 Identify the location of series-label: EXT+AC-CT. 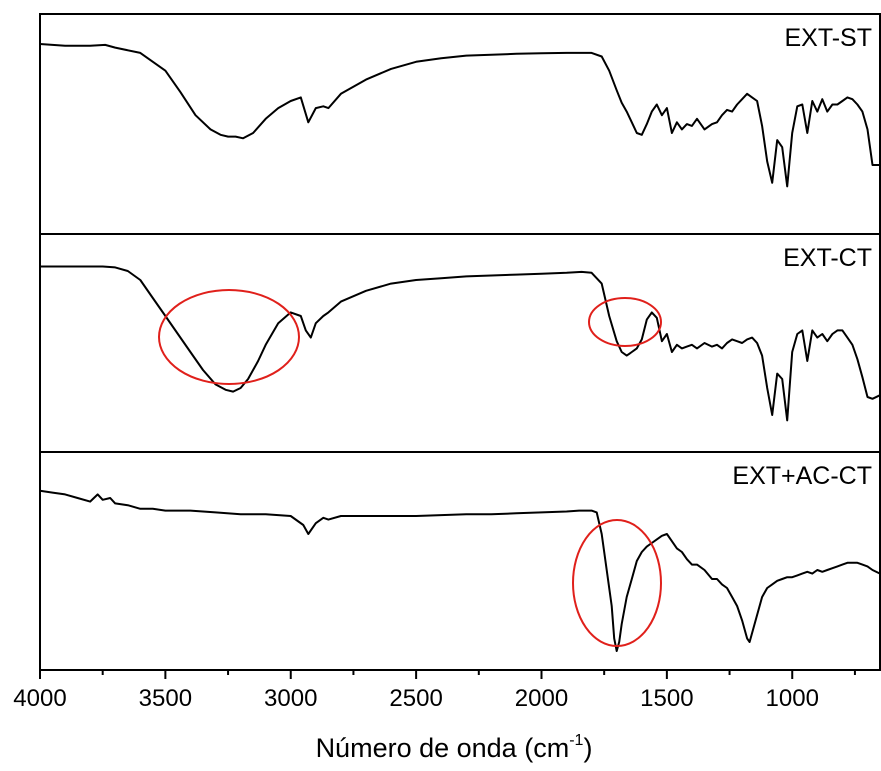
(802, 476).